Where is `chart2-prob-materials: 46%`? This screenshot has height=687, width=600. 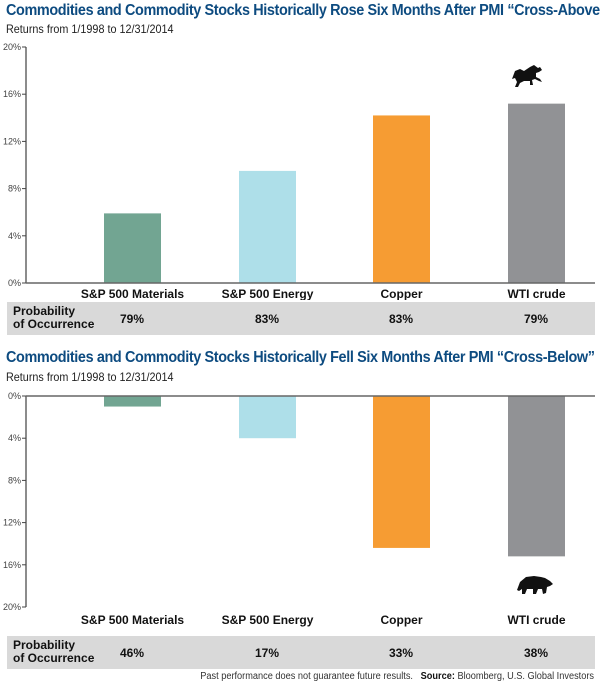 chart2-prob-materials: 46% is located at coordinates (132, 653).